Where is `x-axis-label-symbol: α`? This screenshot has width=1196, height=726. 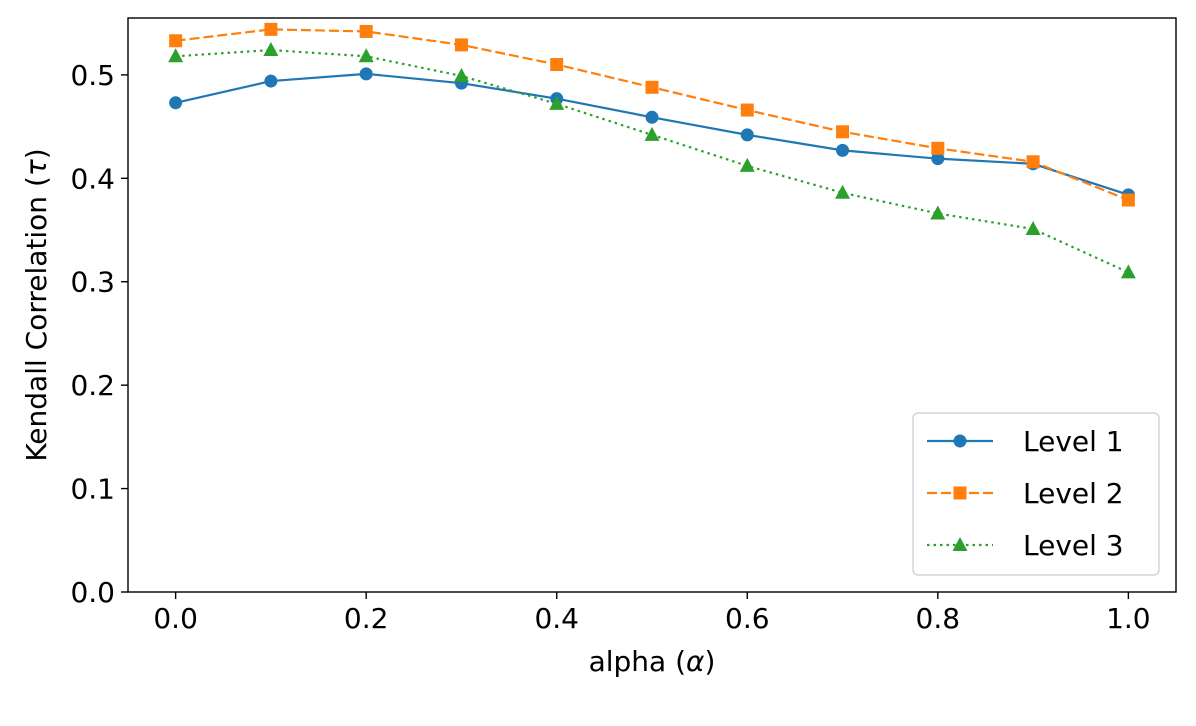
x-axis-label-symbol: α is located at coordinates (695, 661).